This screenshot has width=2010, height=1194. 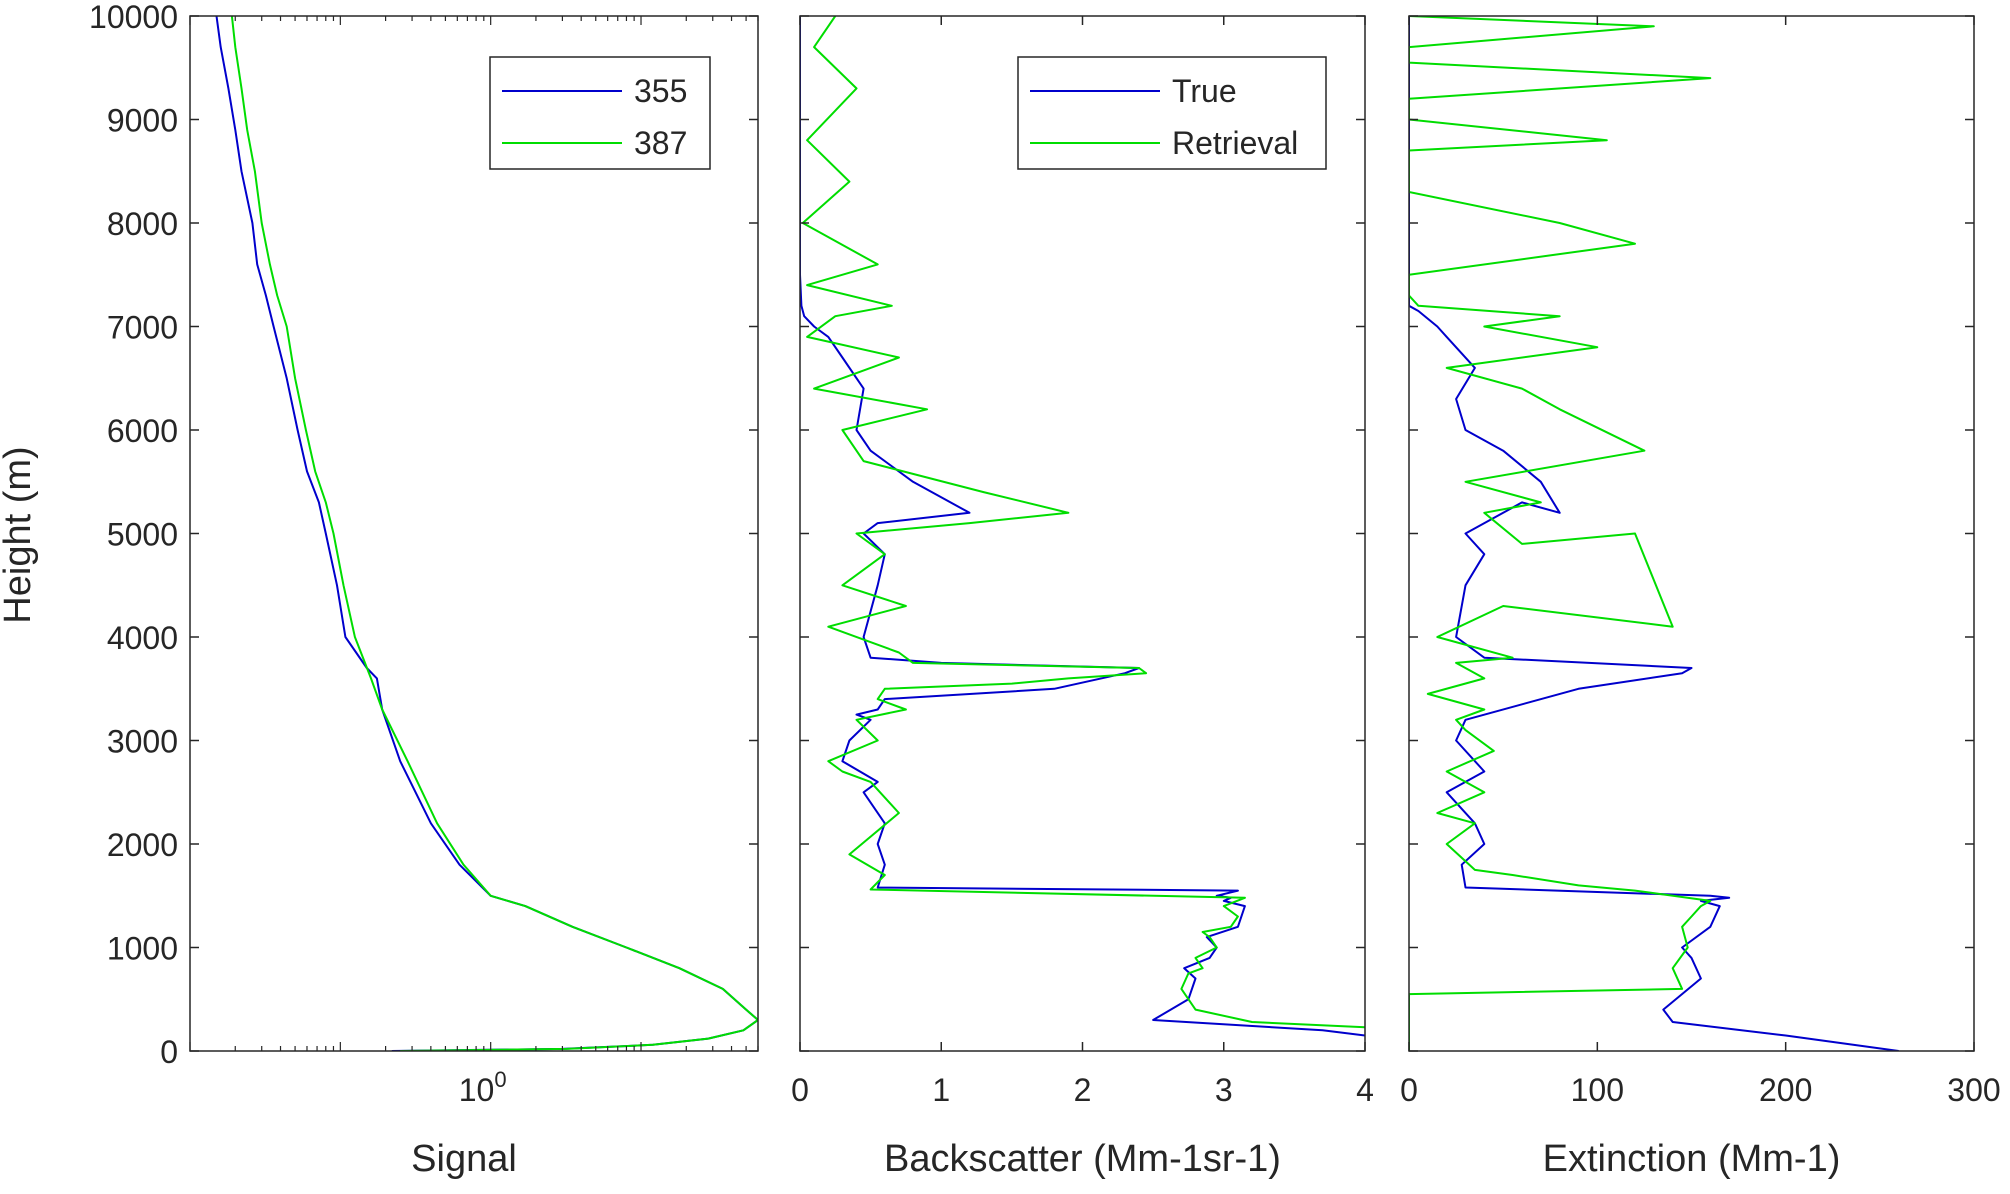 What do you see at coordinates (1560, 533) in the screenshot?
I see `extinction-series-retrieval-line` at bounding box center [1560, 533].